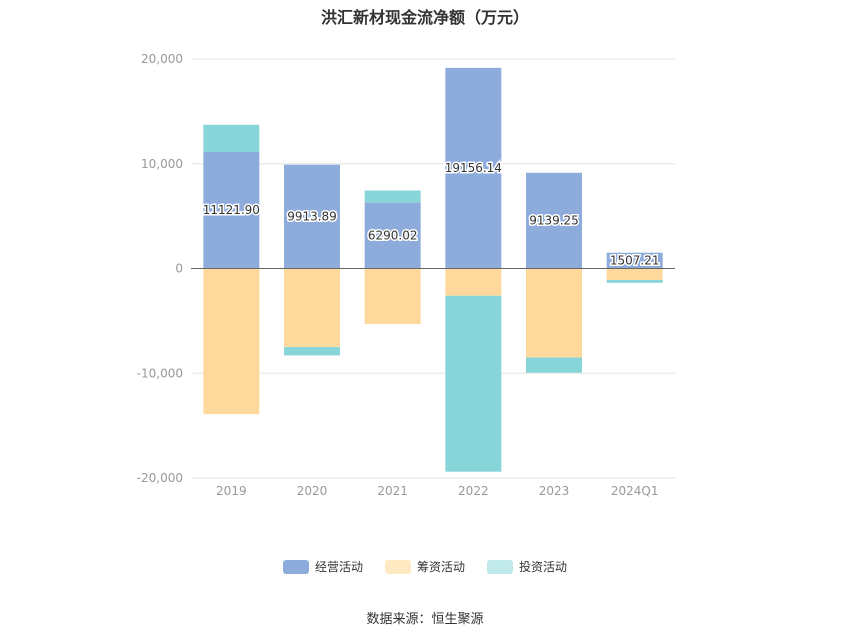 This screenshot has width=850, height=637. I want to click on legend-item: 经营活动, so click(322, 566).